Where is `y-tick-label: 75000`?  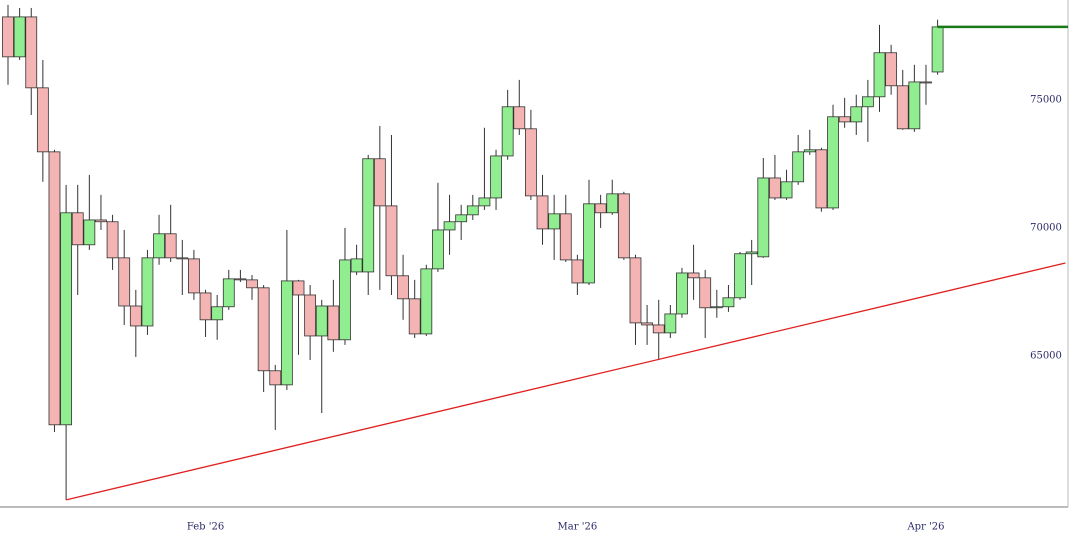 y-tick-label: 75000 is located at coordinates (1046, 99).